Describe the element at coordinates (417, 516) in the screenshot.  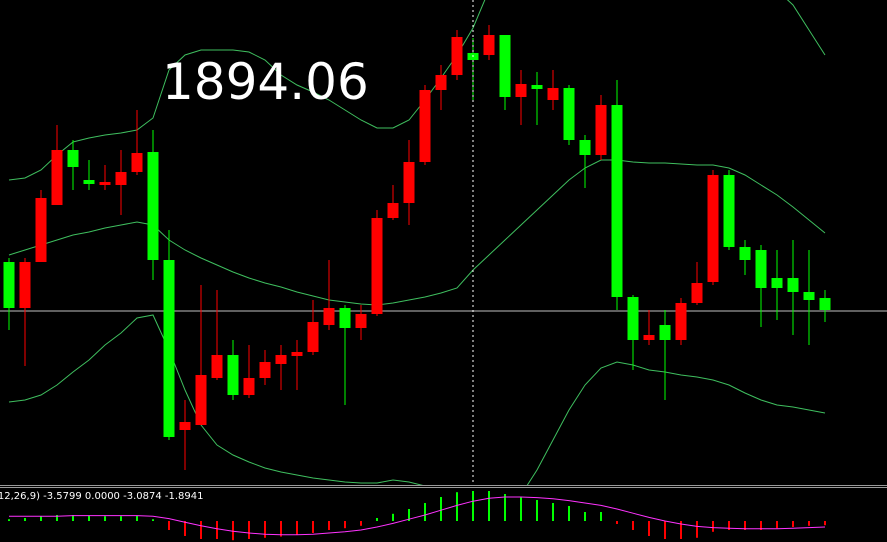
I see `macd-panel` at that location.